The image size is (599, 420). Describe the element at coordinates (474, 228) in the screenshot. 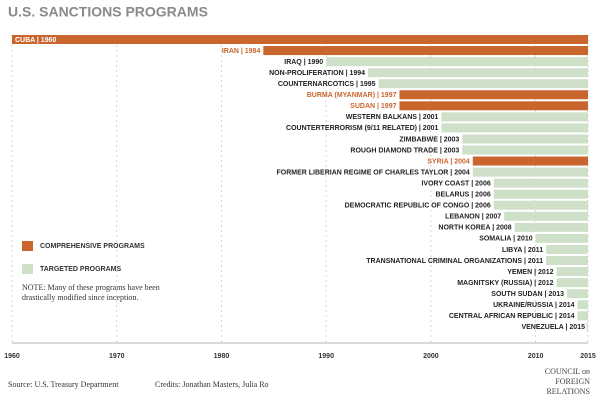

I see `bar-label: NORTH KOREA | 2008` at that location.